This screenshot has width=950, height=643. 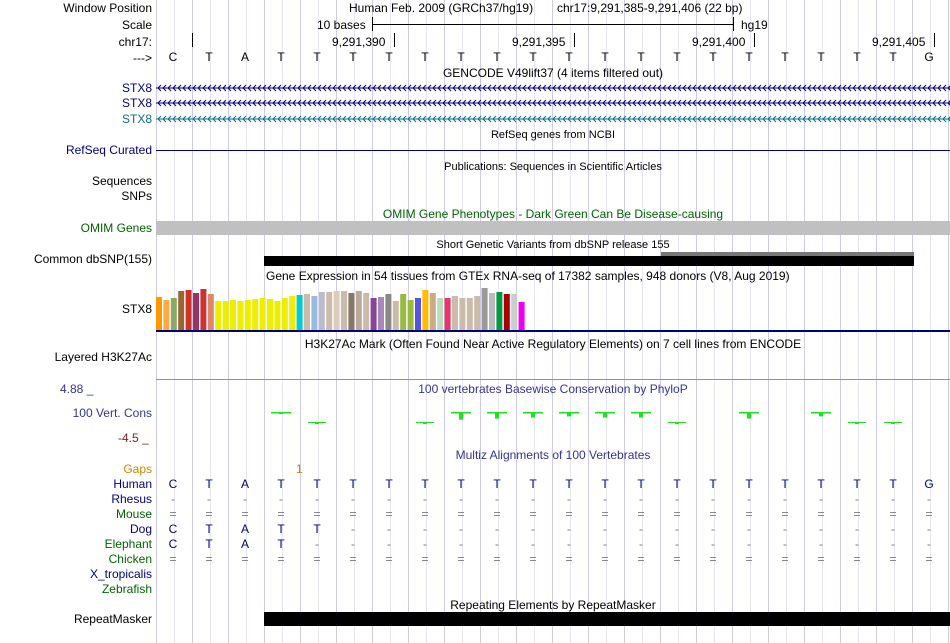 I want to click on gencode-title: GENCODE V49lift37 (4 items filtered out), so click(x=553, y=73).